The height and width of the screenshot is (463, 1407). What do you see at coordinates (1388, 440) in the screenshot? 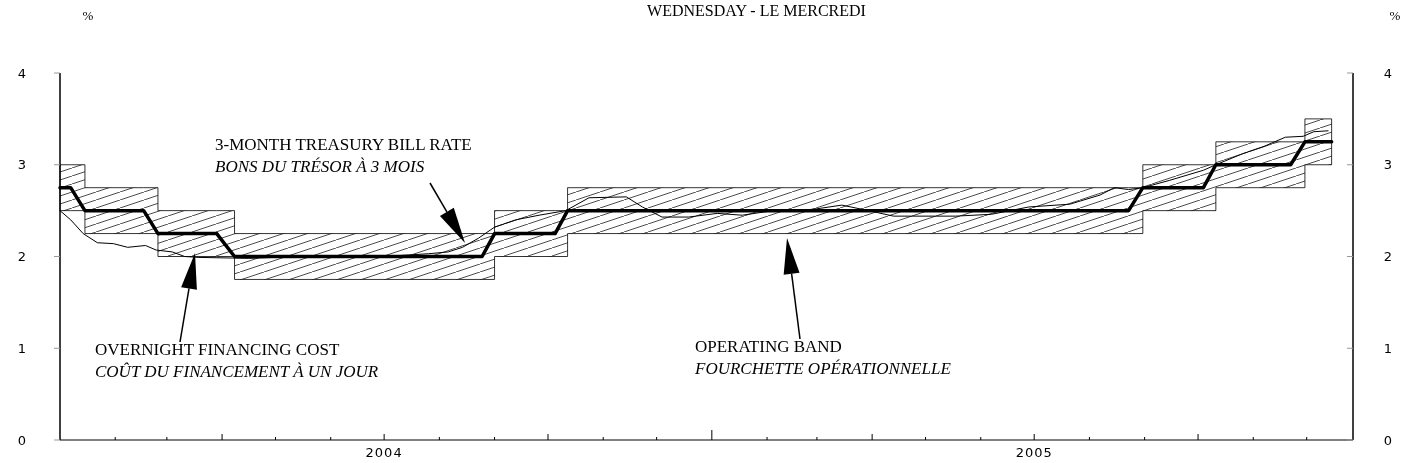
I see `y2-tick-label: 0` at bounding box center [1388, 440].